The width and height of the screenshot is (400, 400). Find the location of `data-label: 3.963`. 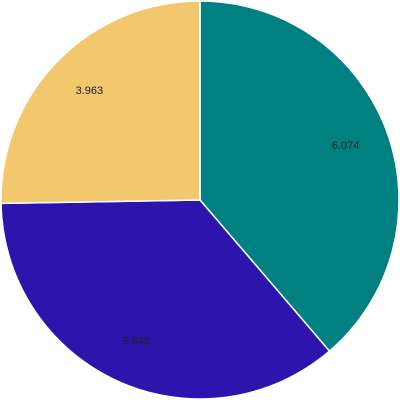

data-label: 3.963 is located at coordinates (90, 91).